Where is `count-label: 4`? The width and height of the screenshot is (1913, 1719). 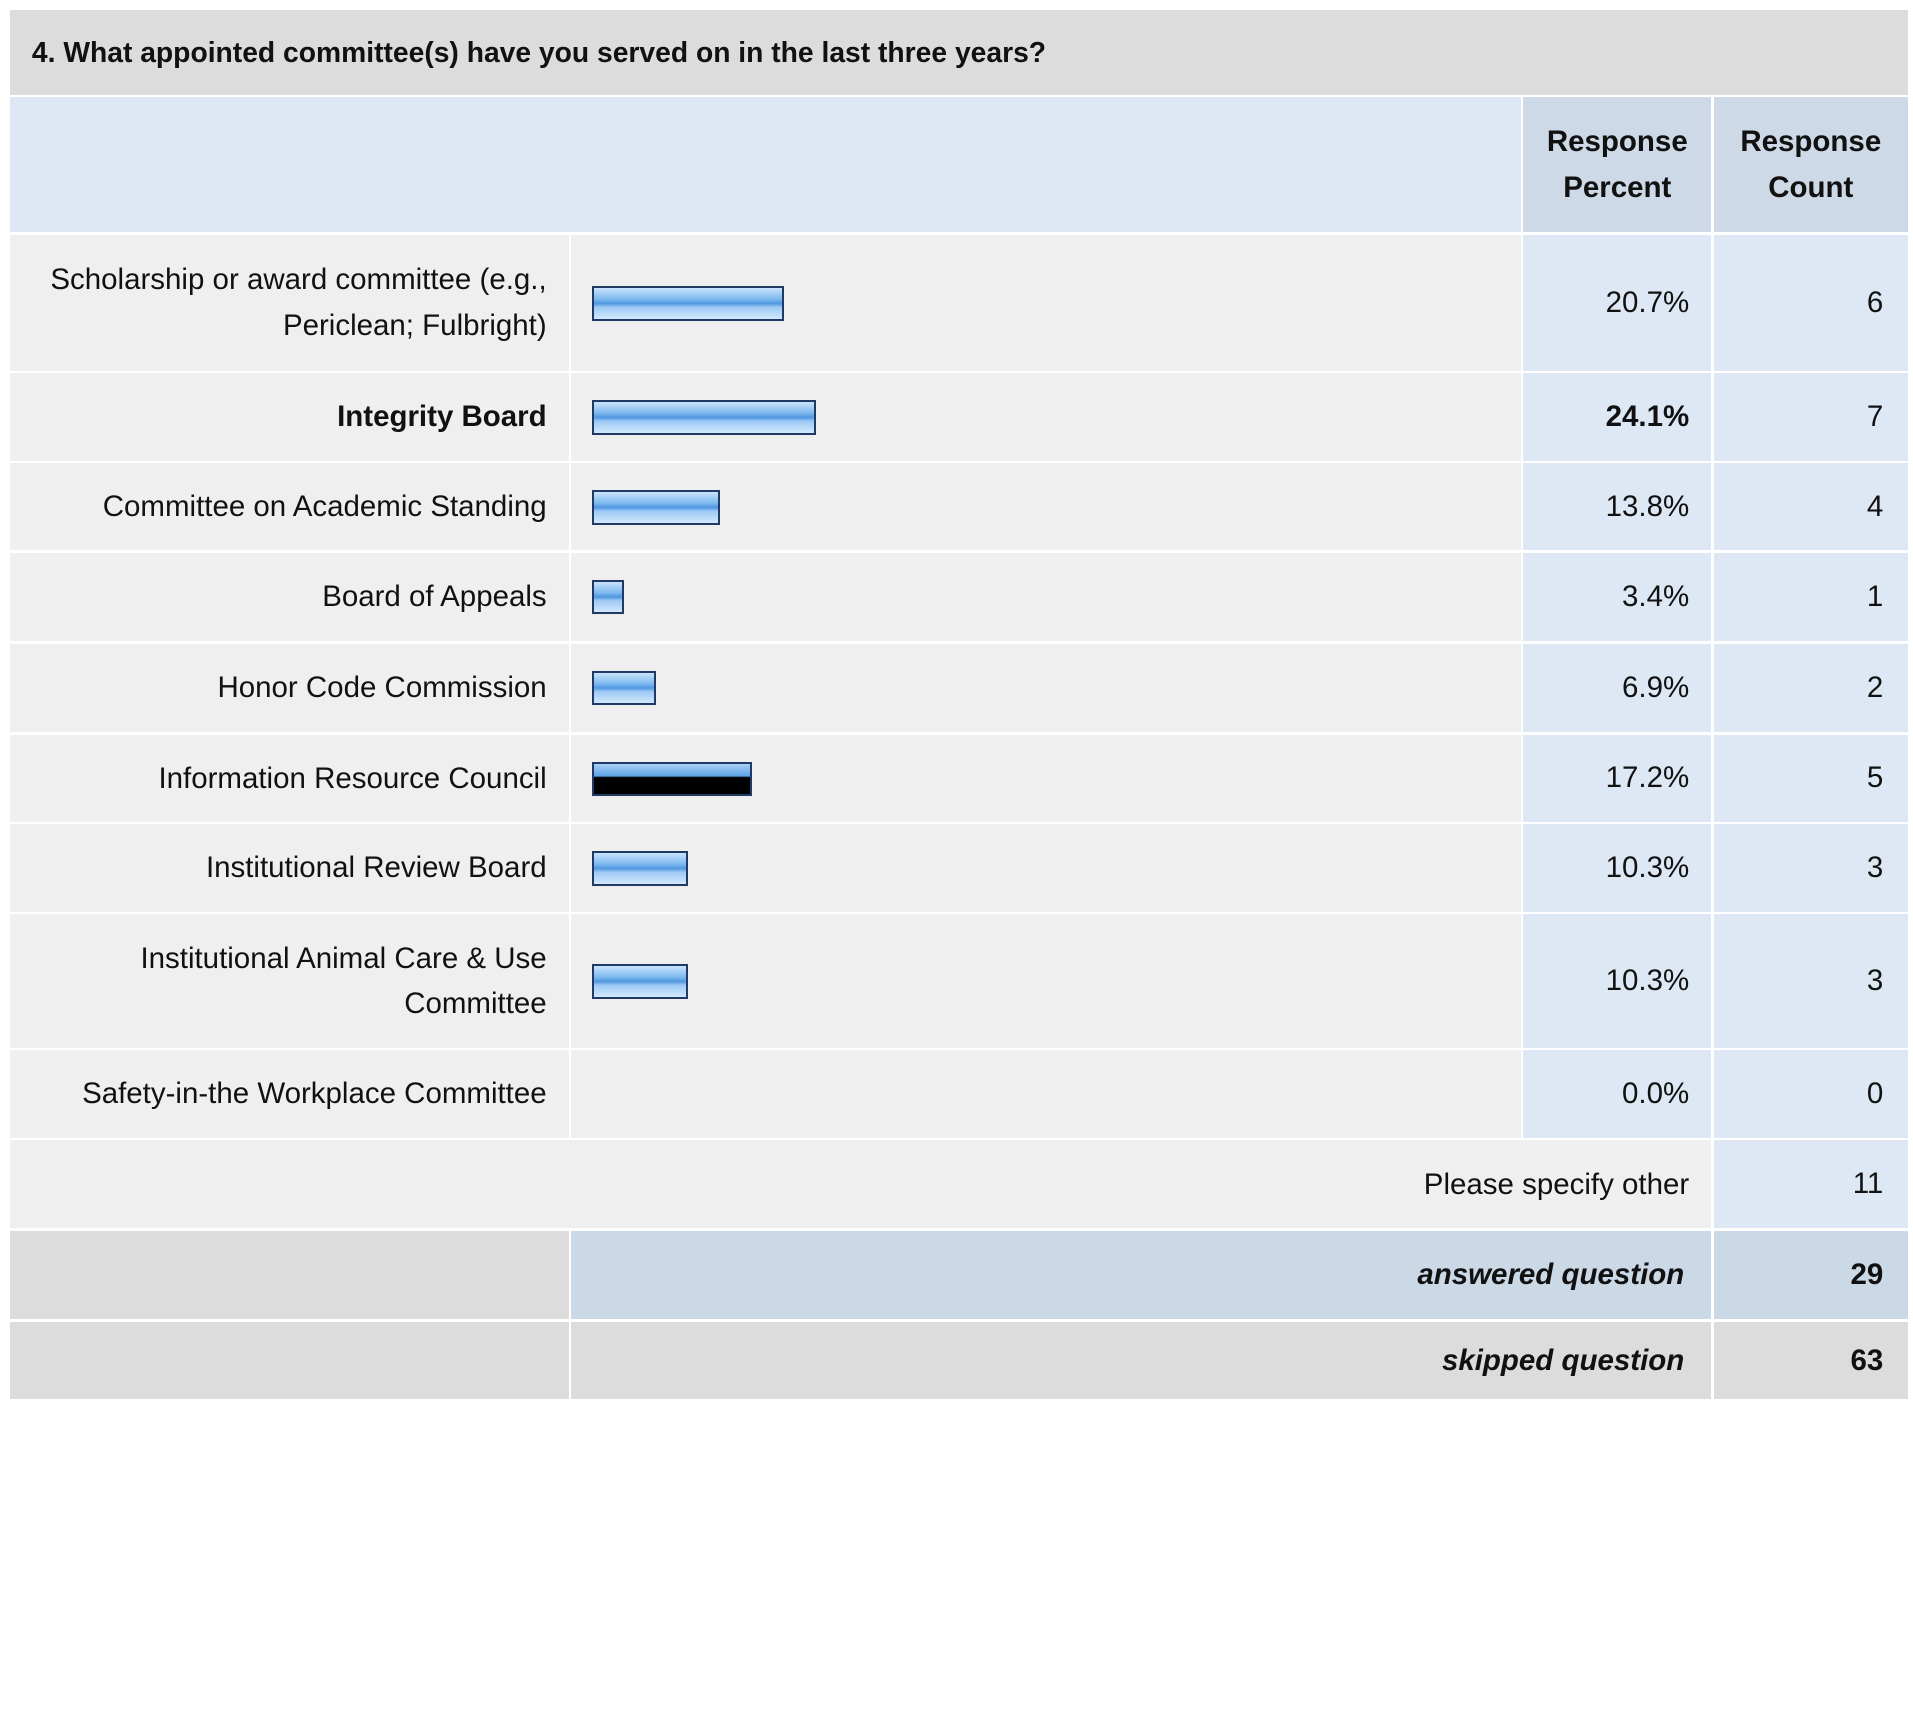
count-label: 4 is located at coordinates (1810, 507).